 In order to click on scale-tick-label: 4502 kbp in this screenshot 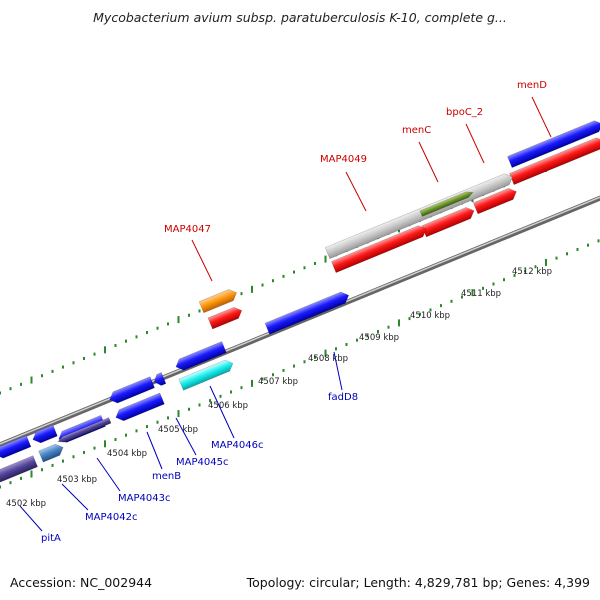, I will do `click(26, 504)`.